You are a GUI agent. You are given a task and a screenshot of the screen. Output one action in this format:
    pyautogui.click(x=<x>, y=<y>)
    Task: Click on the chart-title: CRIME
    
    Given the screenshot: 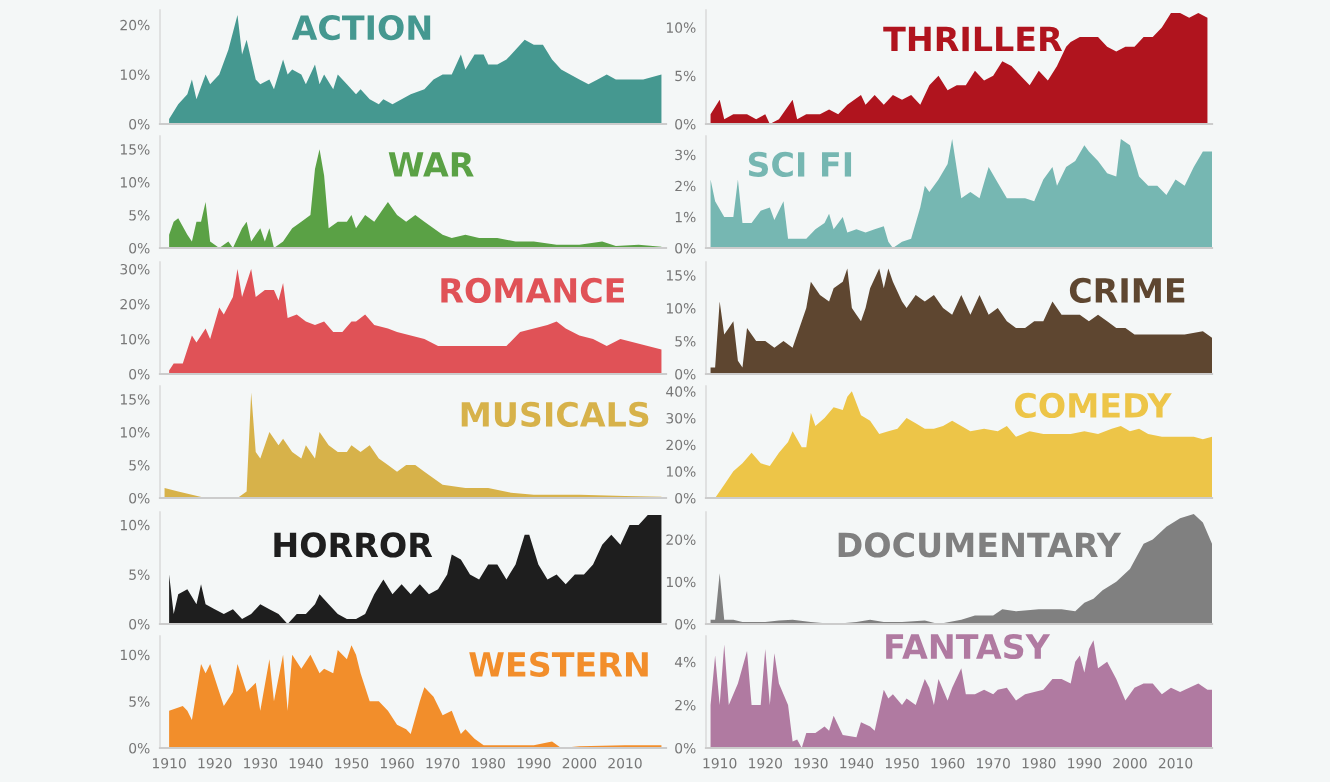 What is the action you would take?
    pyautogui.click(x=1127, y=290)
    